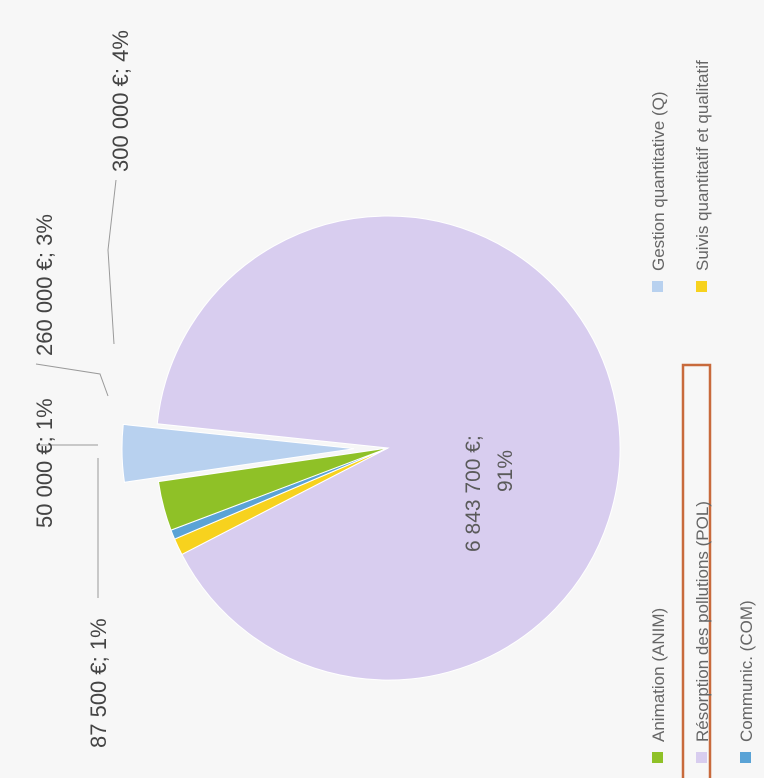  Describe the element at coordinates (473, 493) in the screenshot. I see `data-label-pol-value: 6 843 700 €;` at that location.